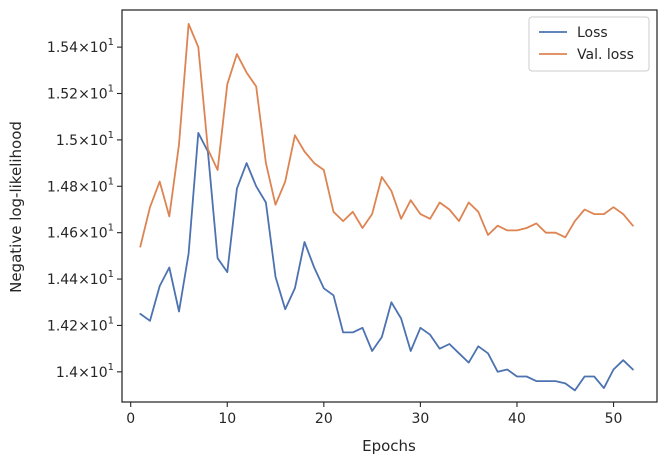  Describe the element at coordinates (80, 324) in the screenshot. I see `y-tick-label: 1.42×10¹` at that location.